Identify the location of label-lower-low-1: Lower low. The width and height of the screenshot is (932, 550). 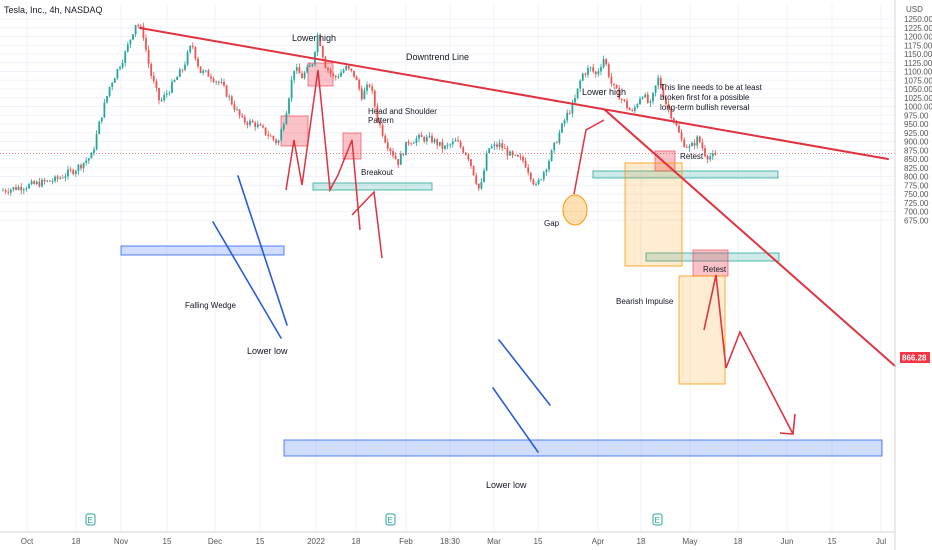
(267, 351).